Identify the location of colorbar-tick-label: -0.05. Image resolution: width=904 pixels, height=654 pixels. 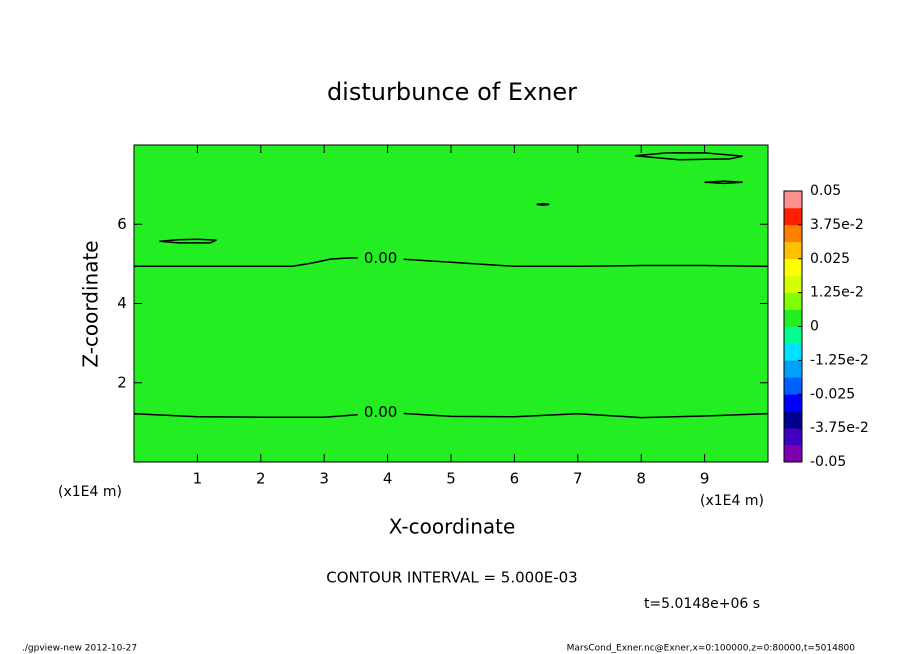
(828, 462).